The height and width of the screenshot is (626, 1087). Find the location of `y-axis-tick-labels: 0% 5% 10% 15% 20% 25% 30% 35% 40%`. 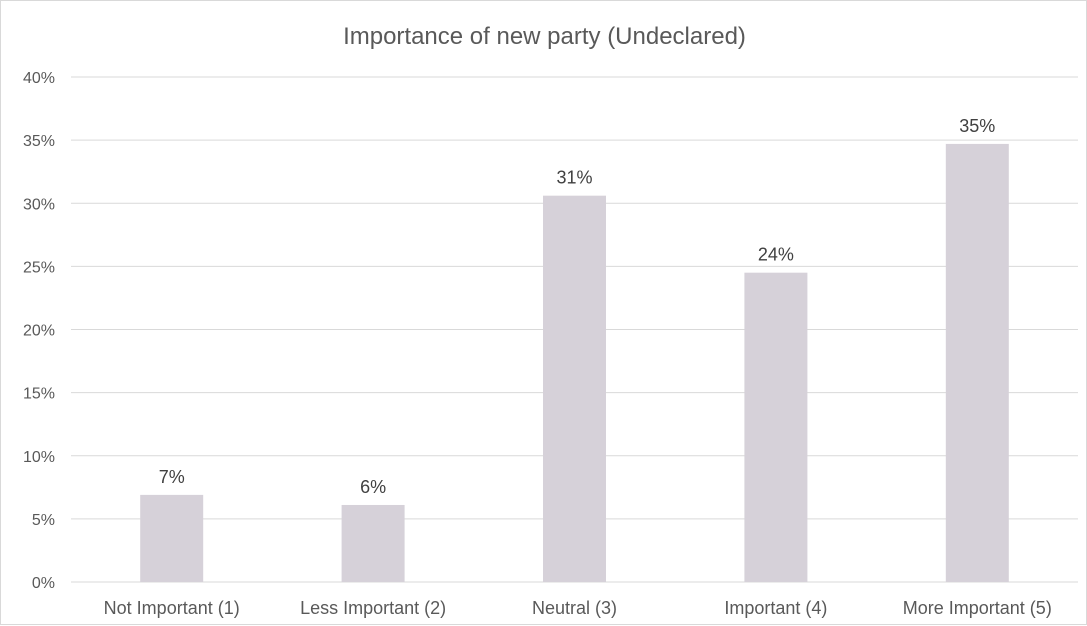

y-axis-tick-labels: 0% 5% 10% 15% 20% 25% 30% 35% 40% is located at coordinates (39, 331).